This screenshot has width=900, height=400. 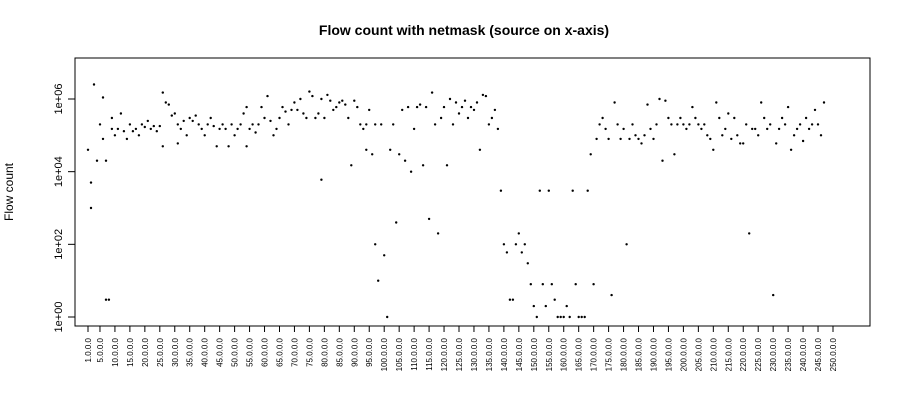 I want to click on x-tick-label: 85.0.0.0, so click(x=339, y=351).